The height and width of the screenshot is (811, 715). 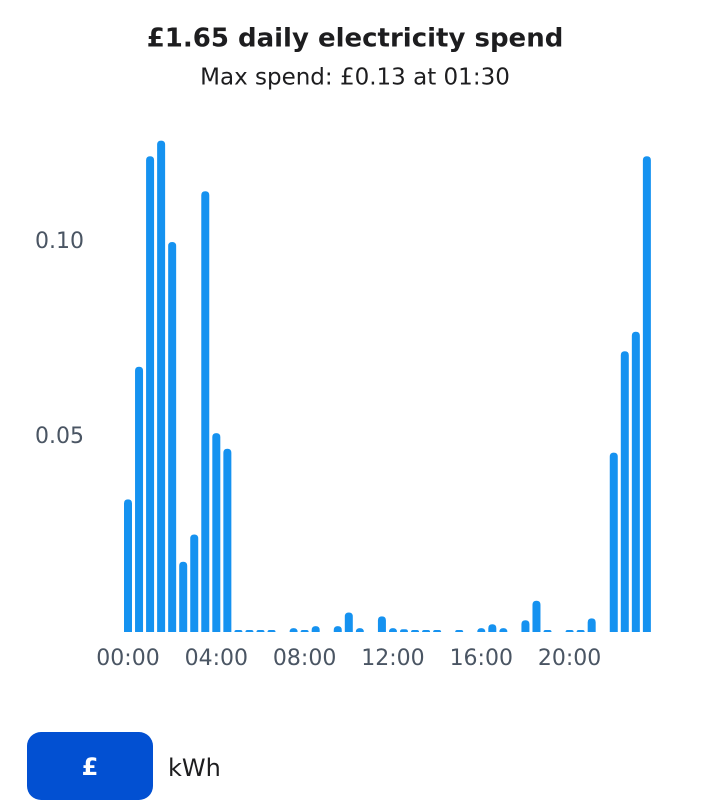 I want to click on y-tick-label: 0.05, so click(x=59, y=436).